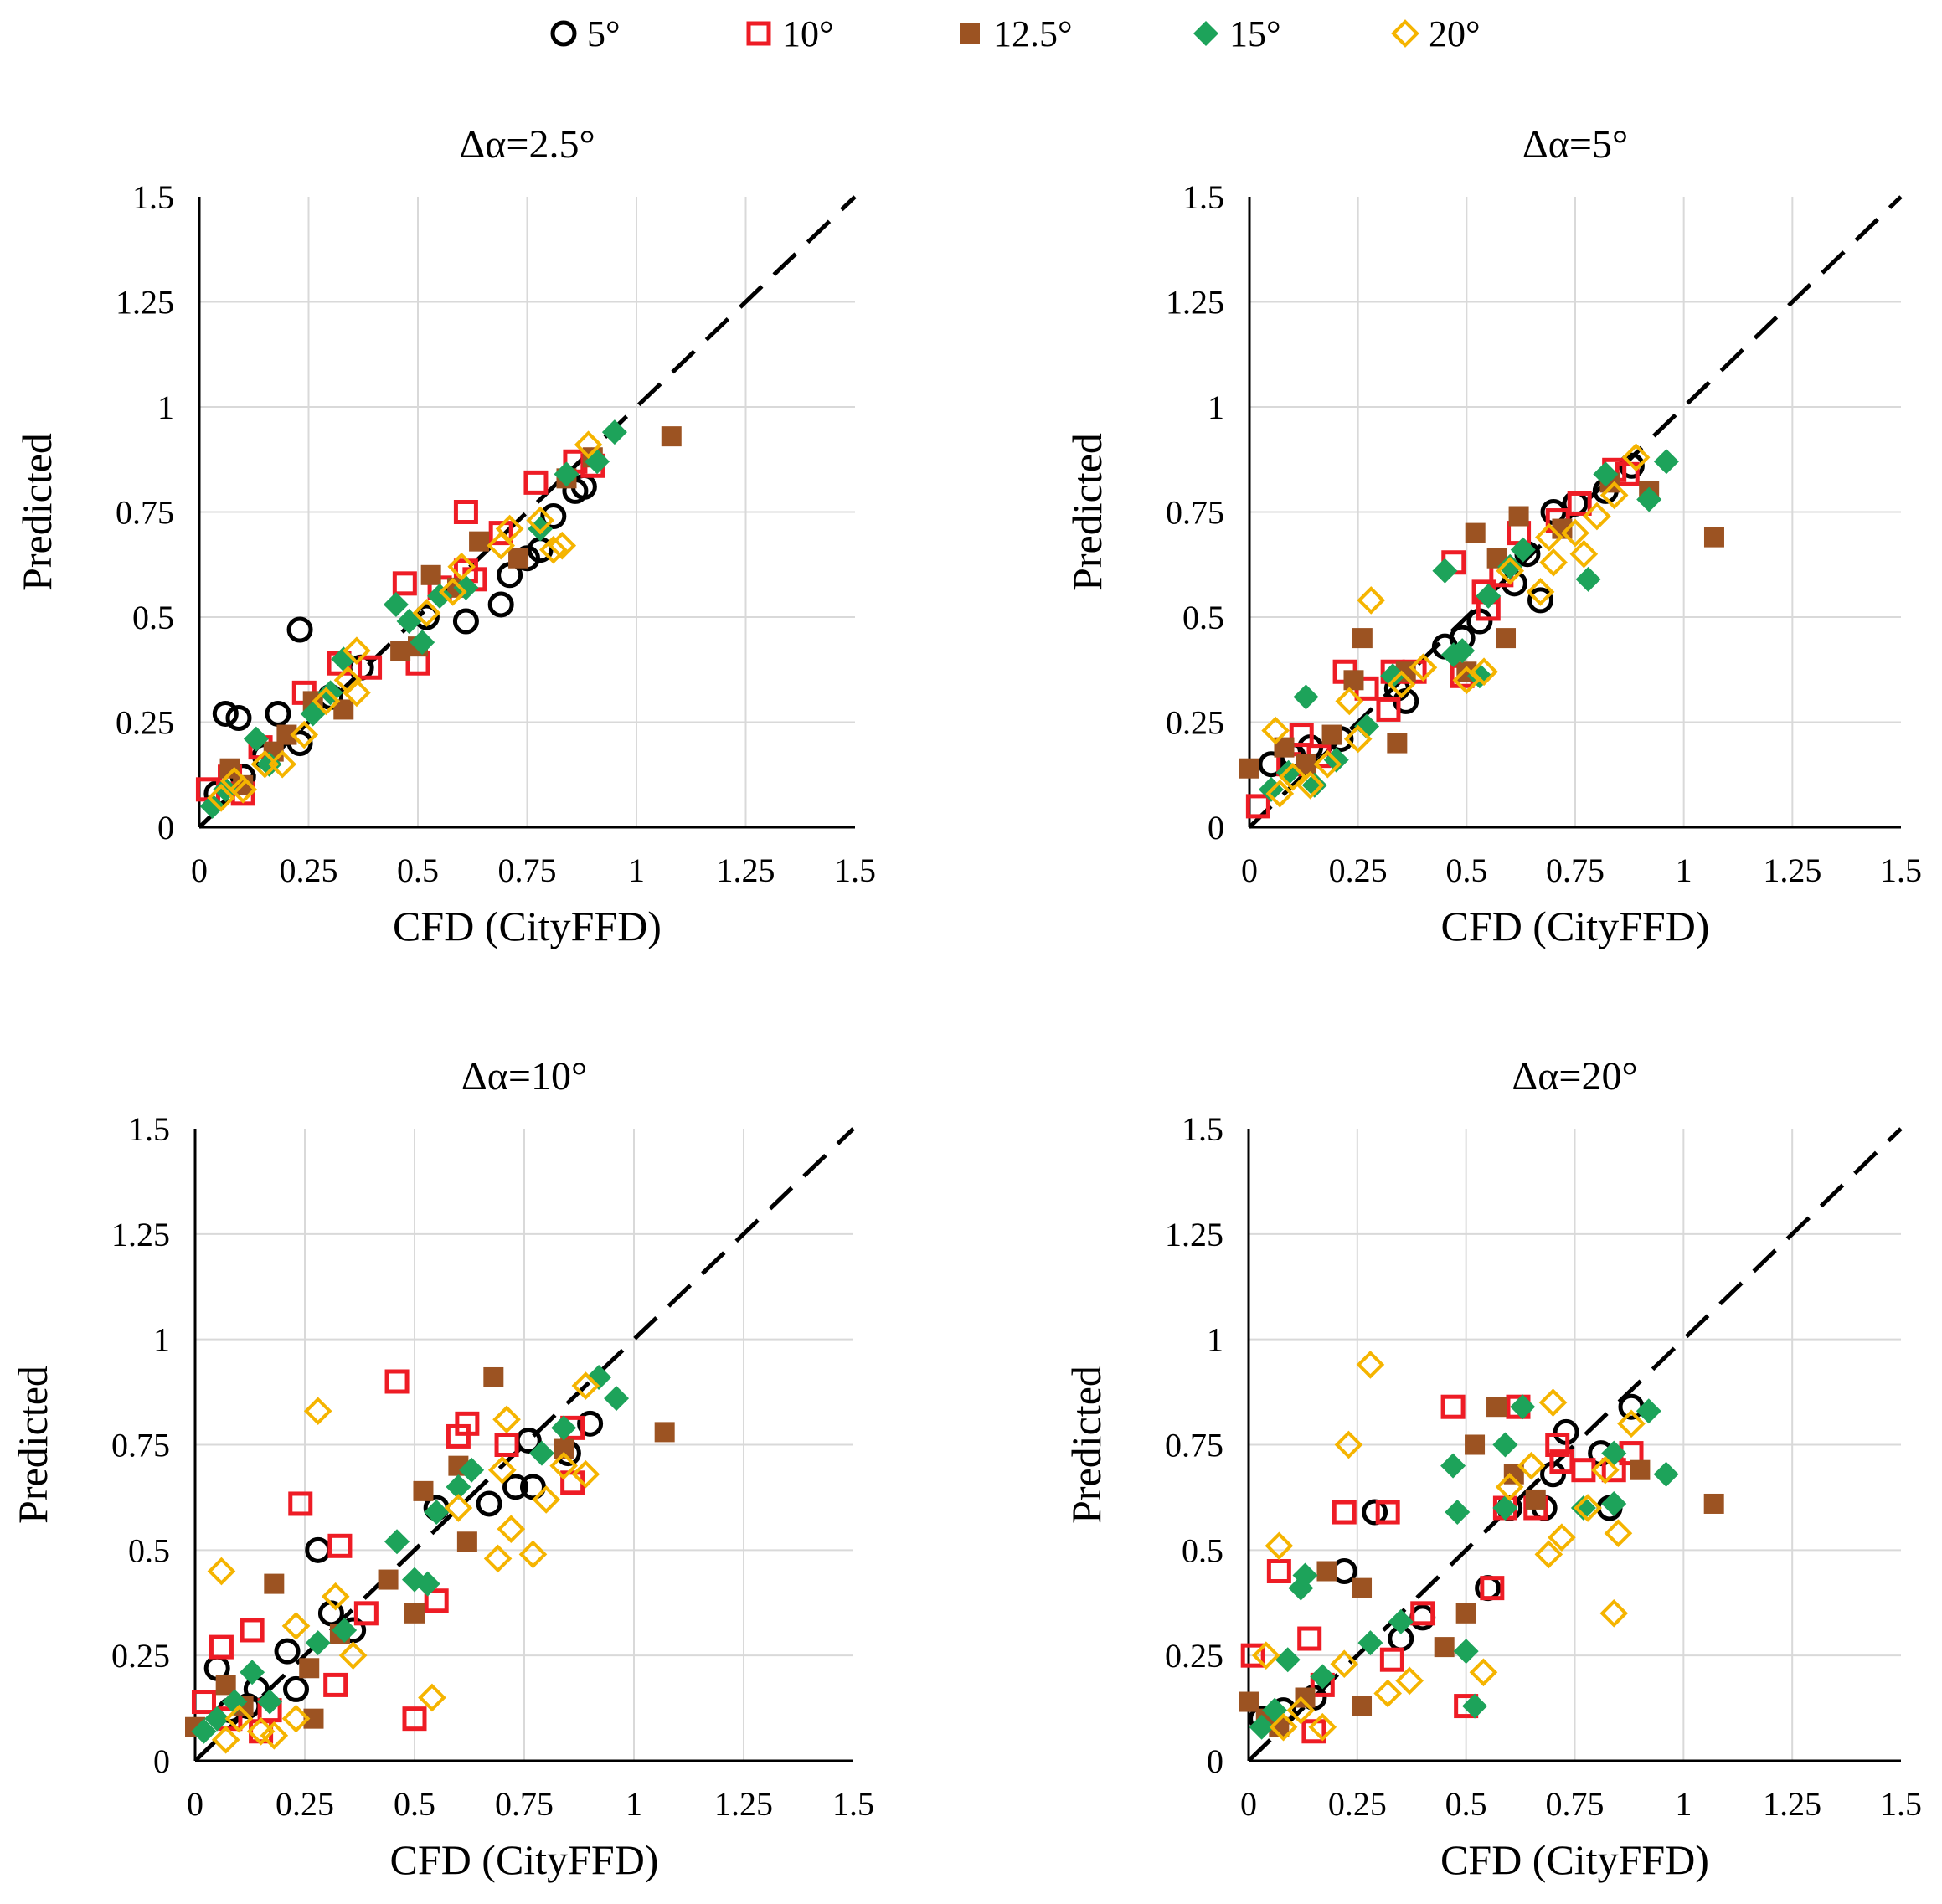  Describe the element at coordinates (145, 303) in the screenshot. I see `panel-1-y-tick-label-5: 1.25` at that location.